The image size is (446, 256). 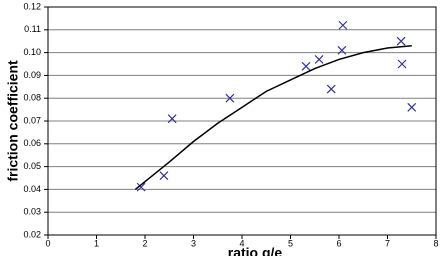 I want to click on y-axis-label: friction coefficient, so click(x=13, y=121).